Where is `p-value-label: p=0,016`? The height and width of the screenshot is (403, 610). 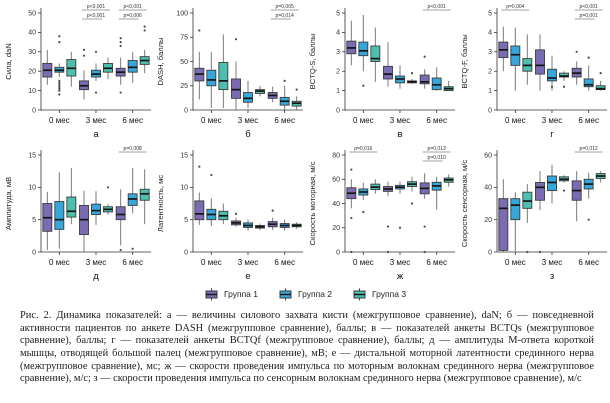
p-value-label: p=0,016 is located at coordinates (363, 149).